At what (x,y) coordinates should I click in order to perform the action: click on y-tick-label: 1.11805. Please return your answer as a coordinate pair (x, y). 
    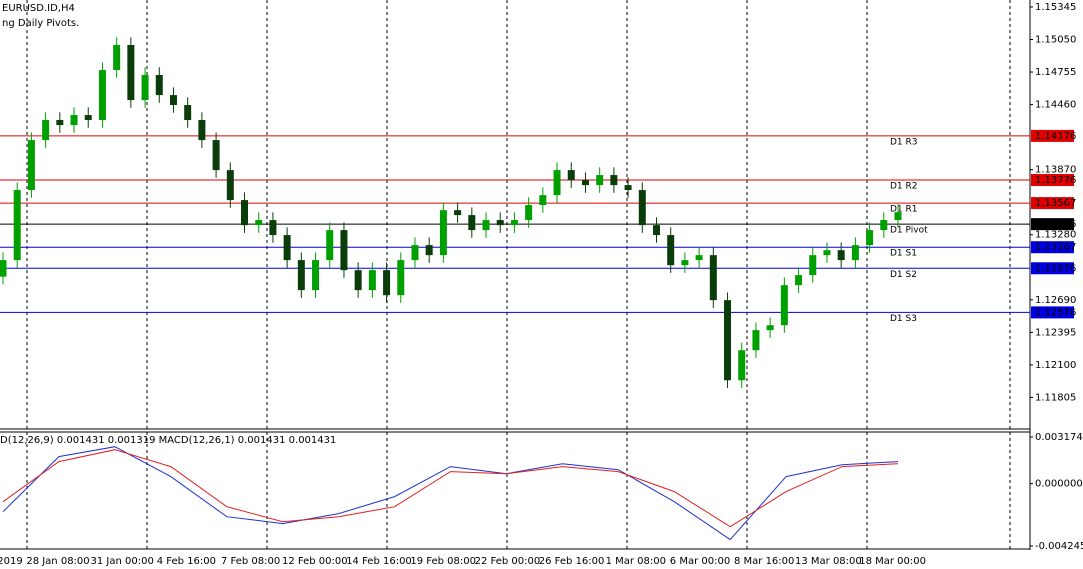
    Looking at the image, I should click on (1055, 397).